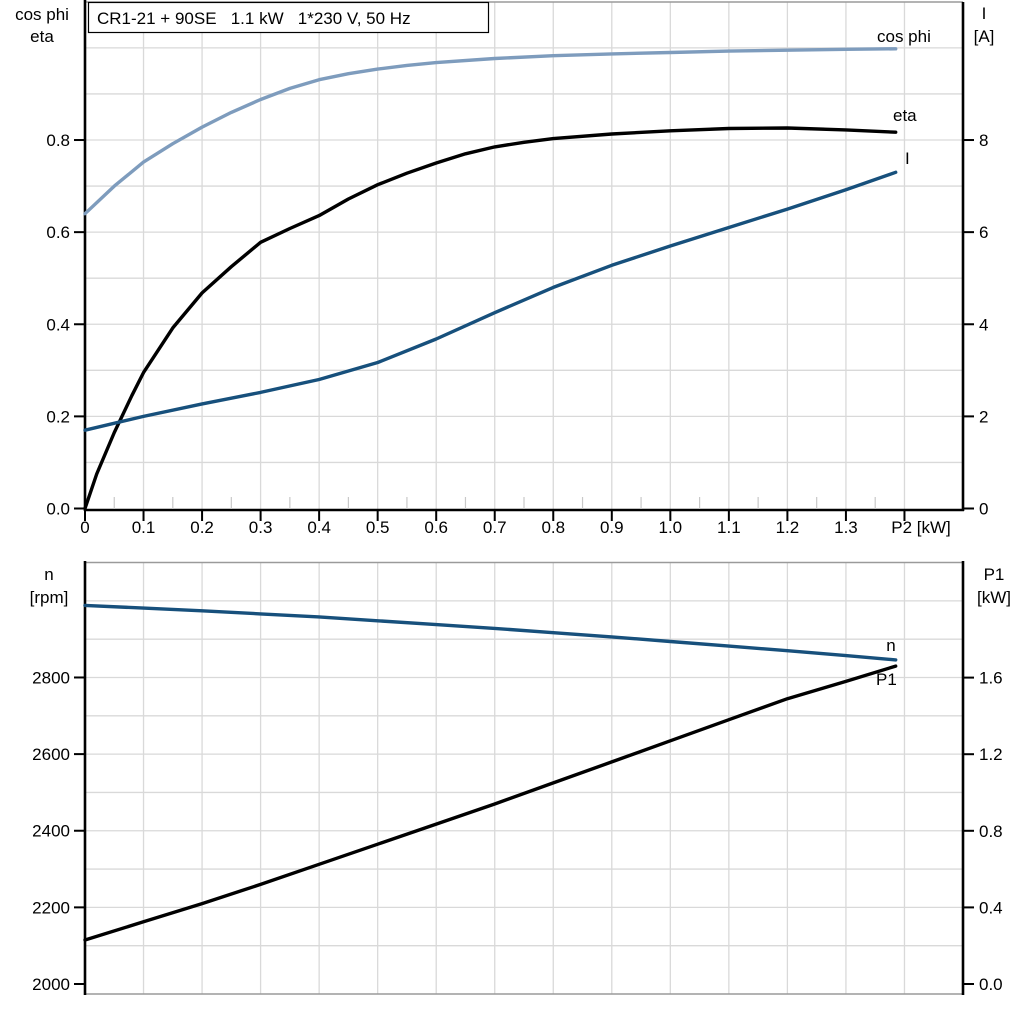 The image size is (1024, 1024). What do you see at coordinates (84, 527) in the screenshot?
I see `x-tick-label: 0` at bounding box center [84, 527].